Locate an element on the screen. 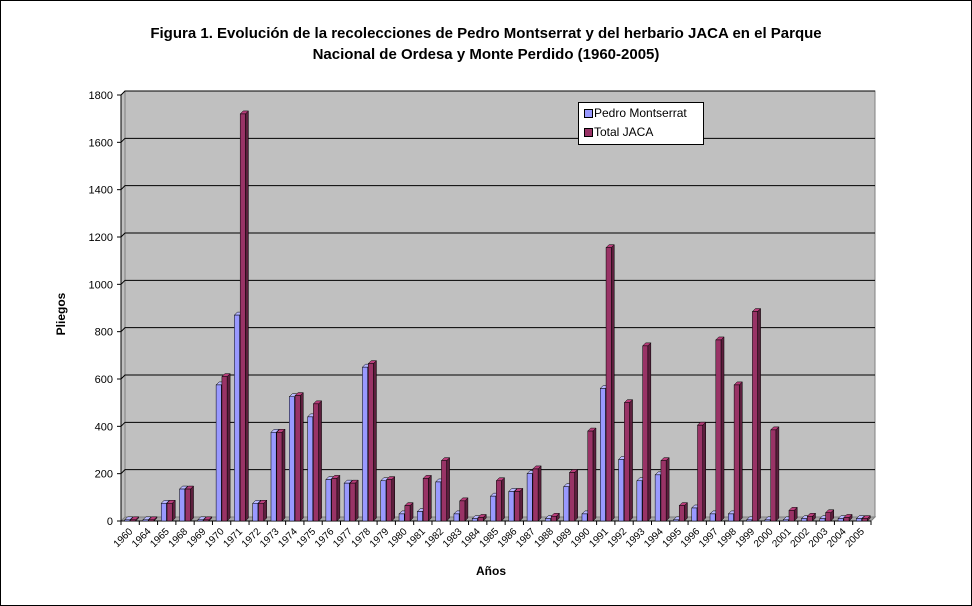 The width and height of the screenshot is (972, 606). x-tick-label: 1982 is located at coordinates (435, 538).